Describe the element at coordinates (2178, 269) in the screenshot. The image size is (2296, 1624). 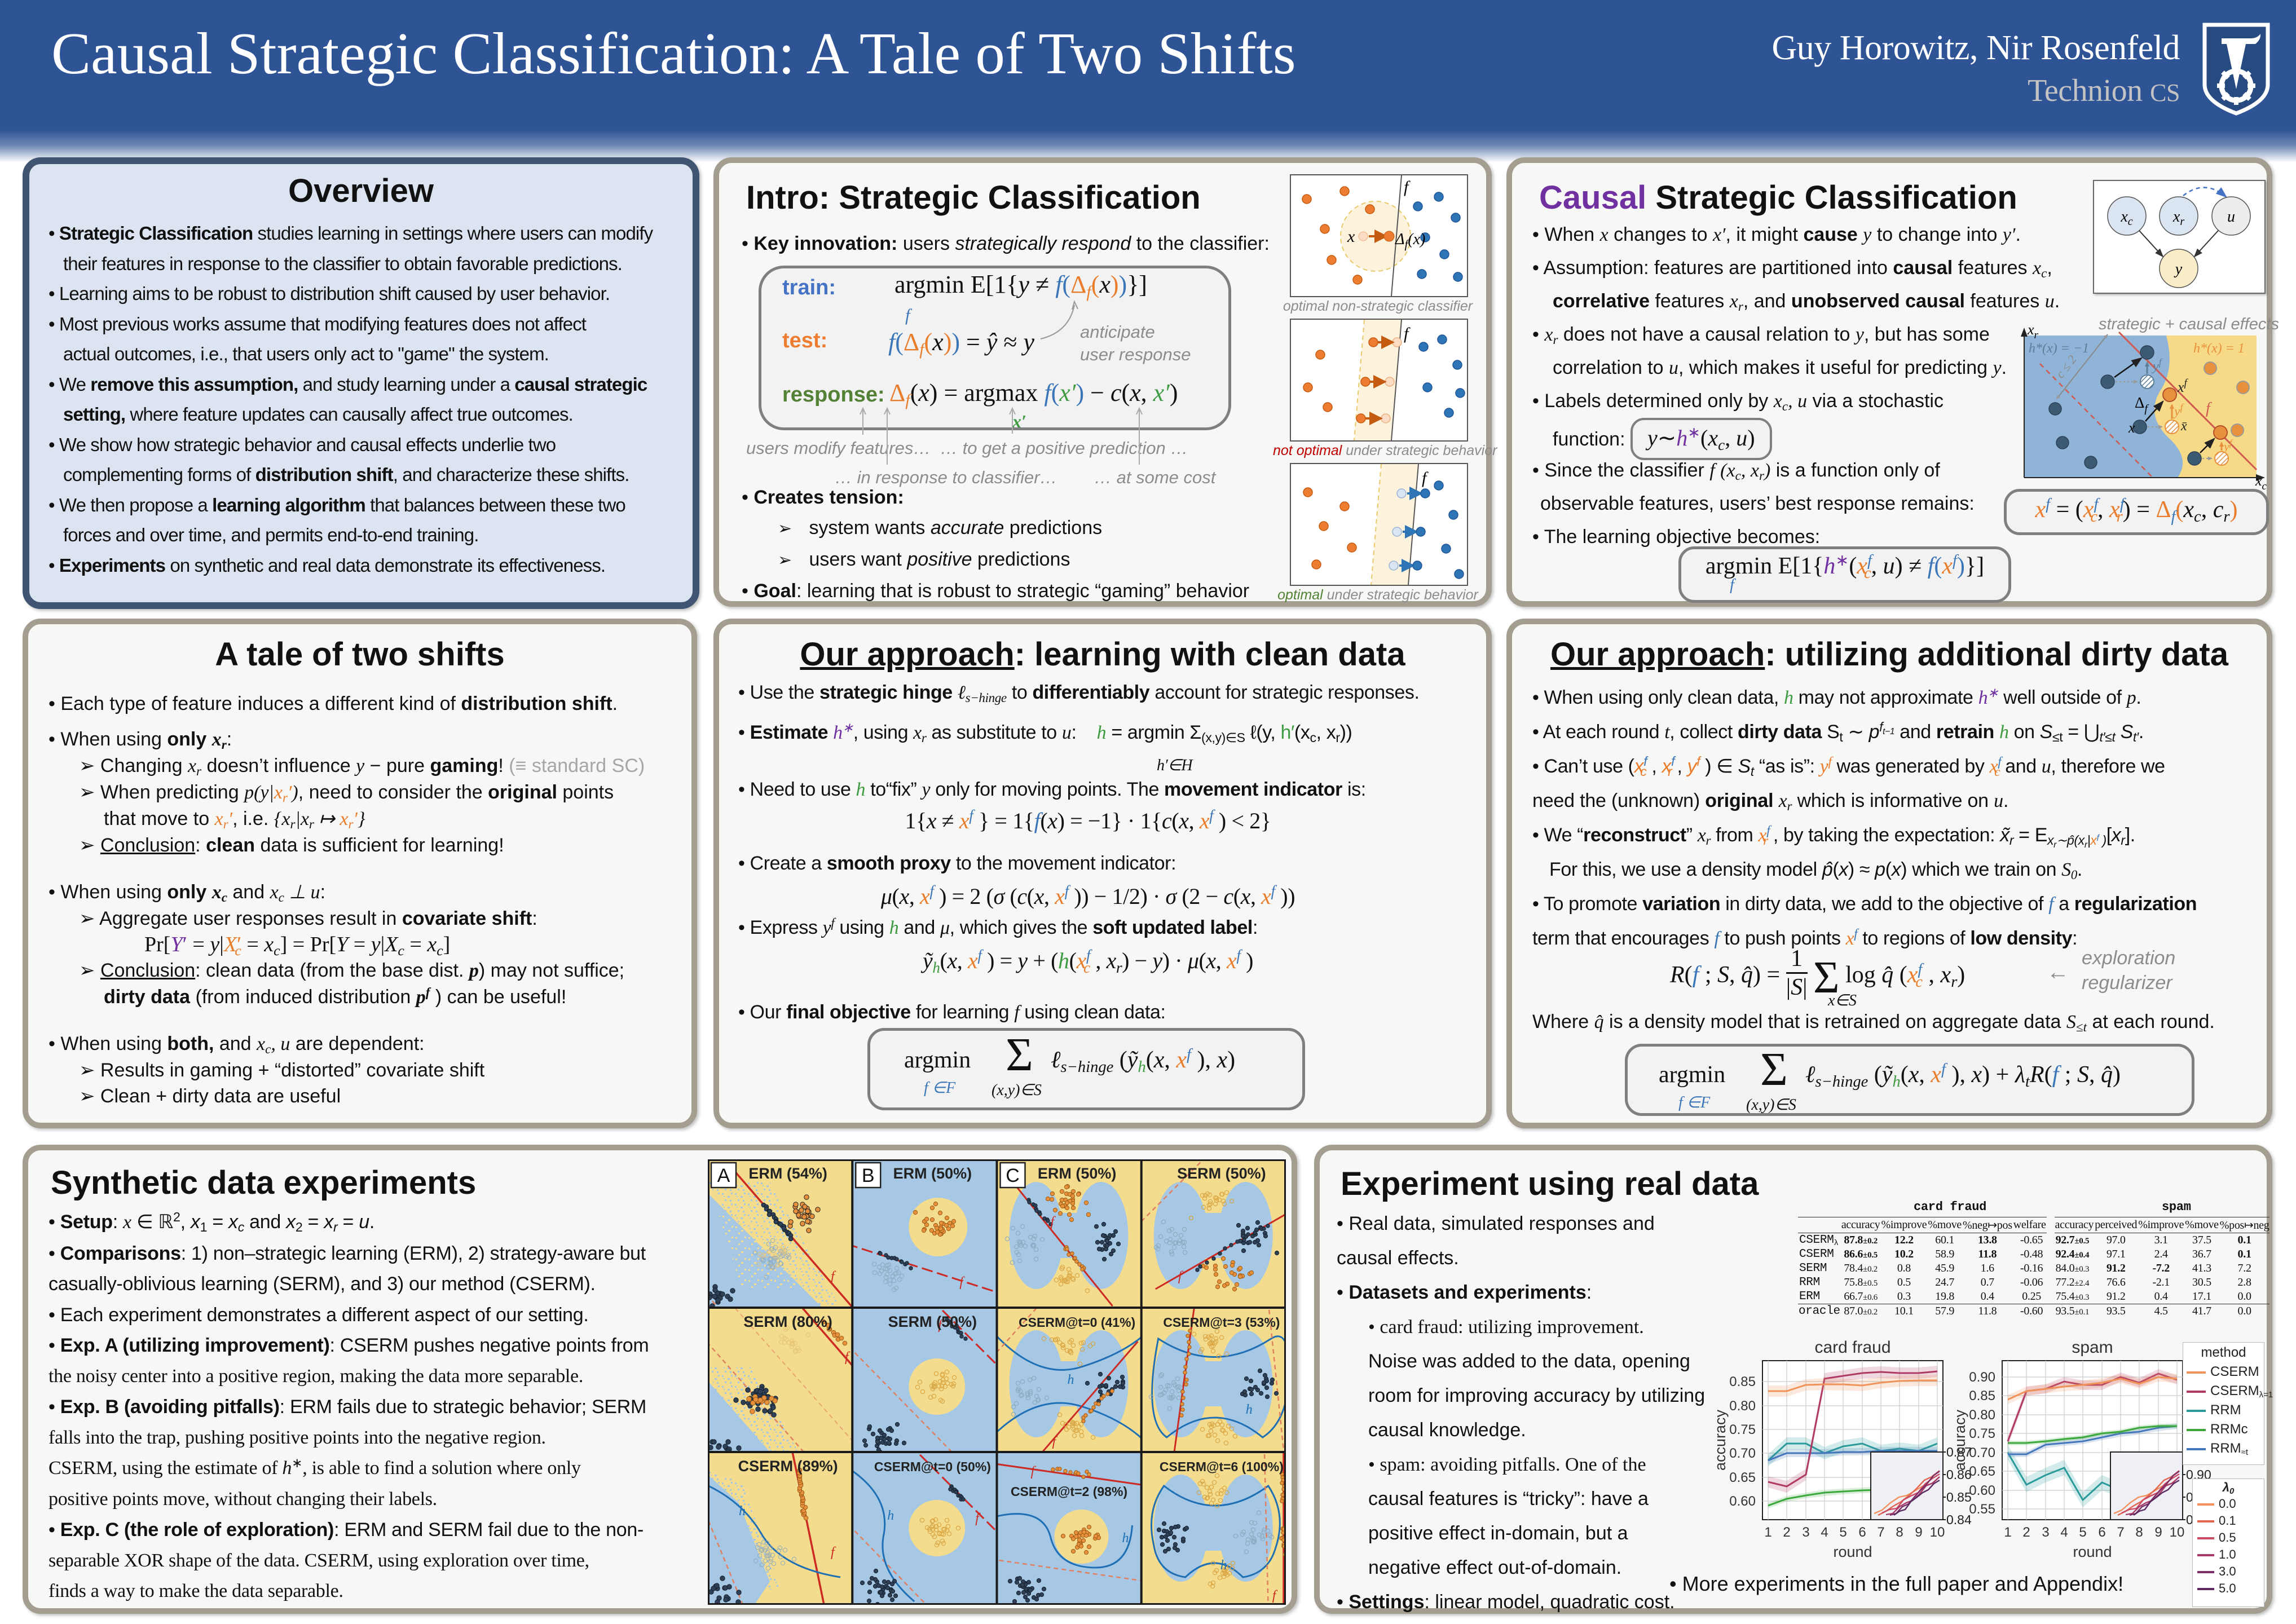
I see `svg-text: y` at that location.